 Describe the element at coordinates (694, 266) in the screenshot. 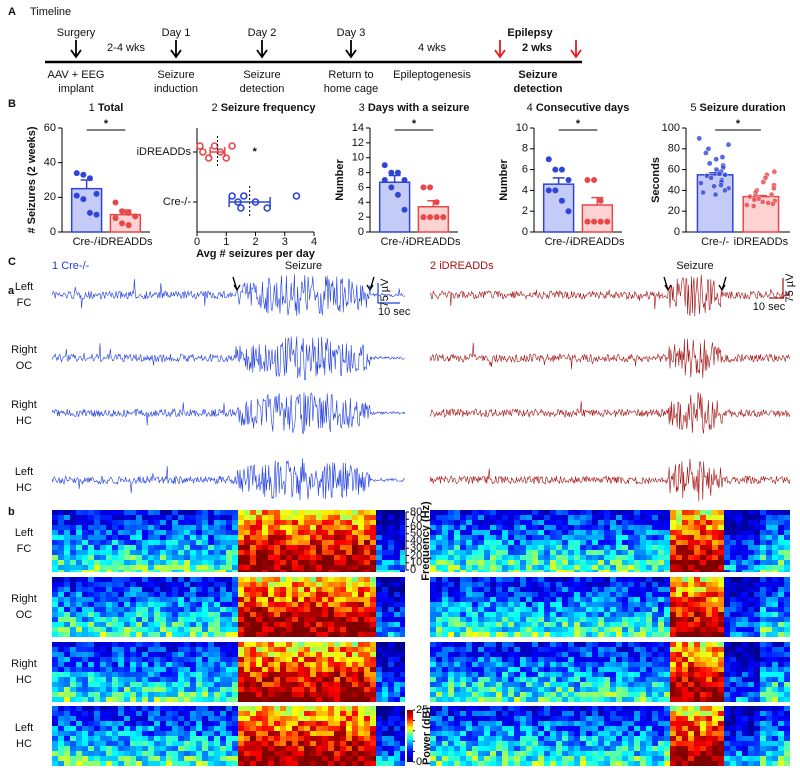

I see `seizure-label: Seizure` at that location.